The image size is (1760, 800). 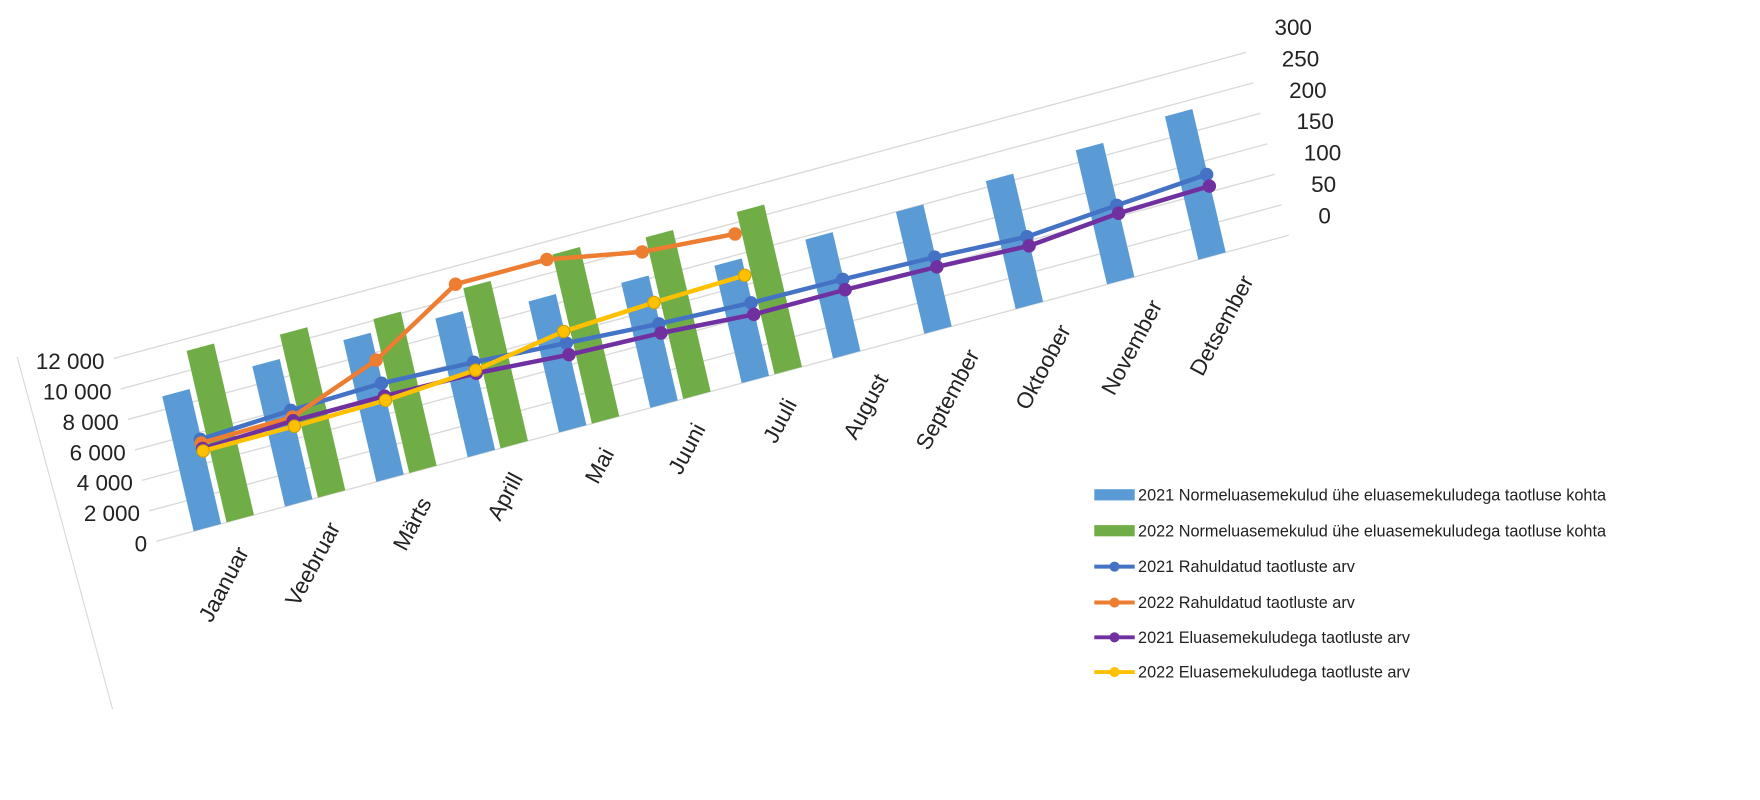 I want to click on category-label: Juuni, so click(x=686, y=448).